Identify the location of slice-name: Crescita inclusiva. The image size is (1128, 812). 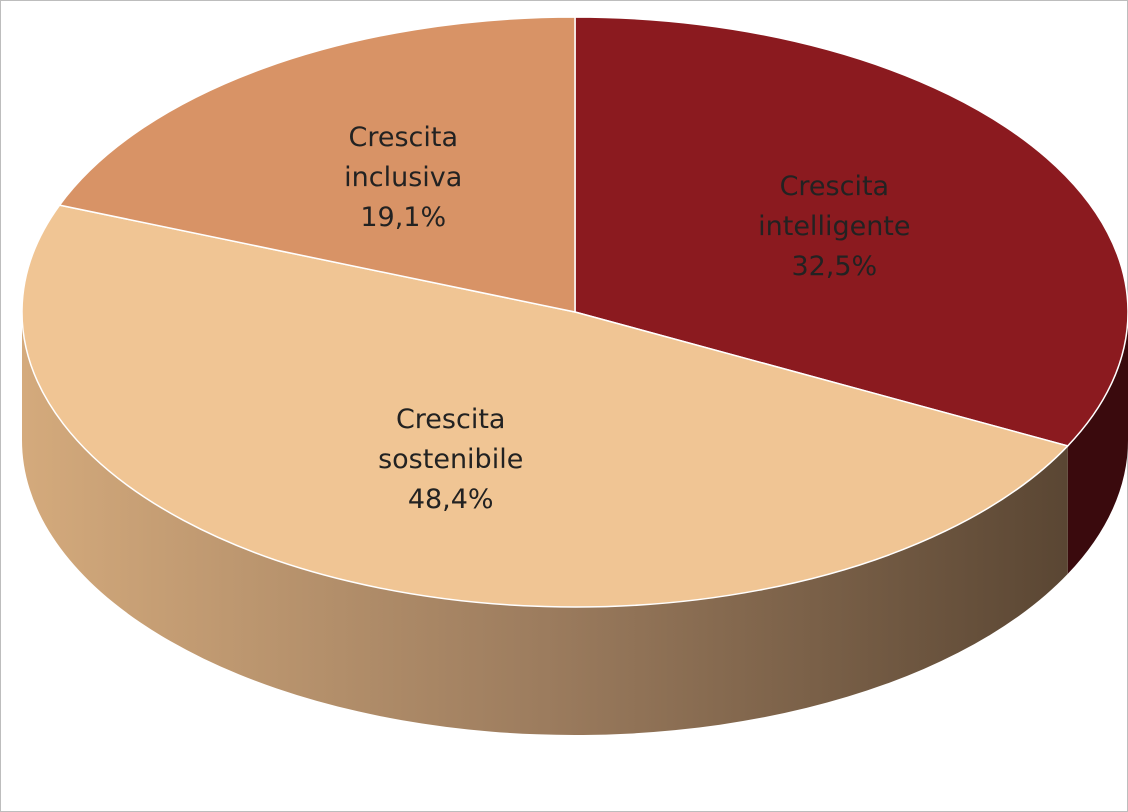
(403, 158).